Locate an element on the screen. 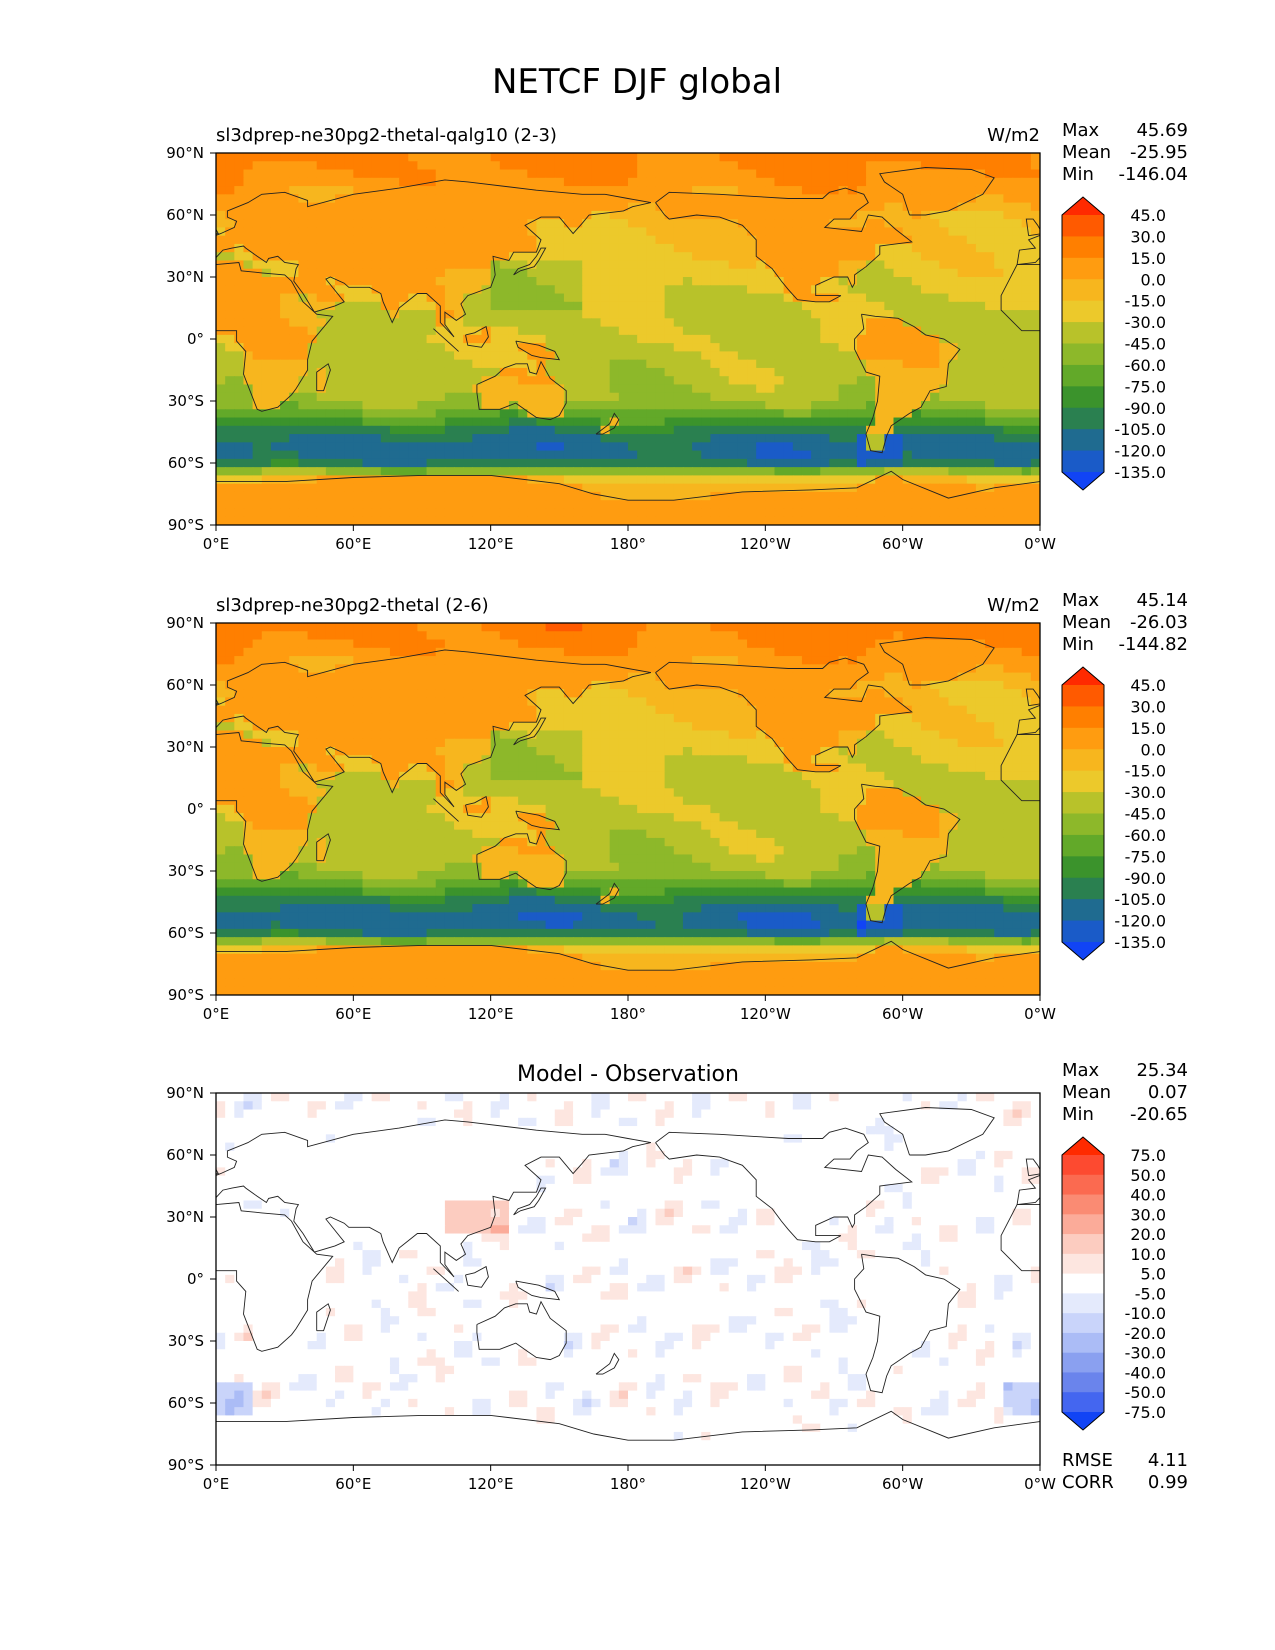  colorbar-label: 45.0 is located at coordinates (1148, 215).